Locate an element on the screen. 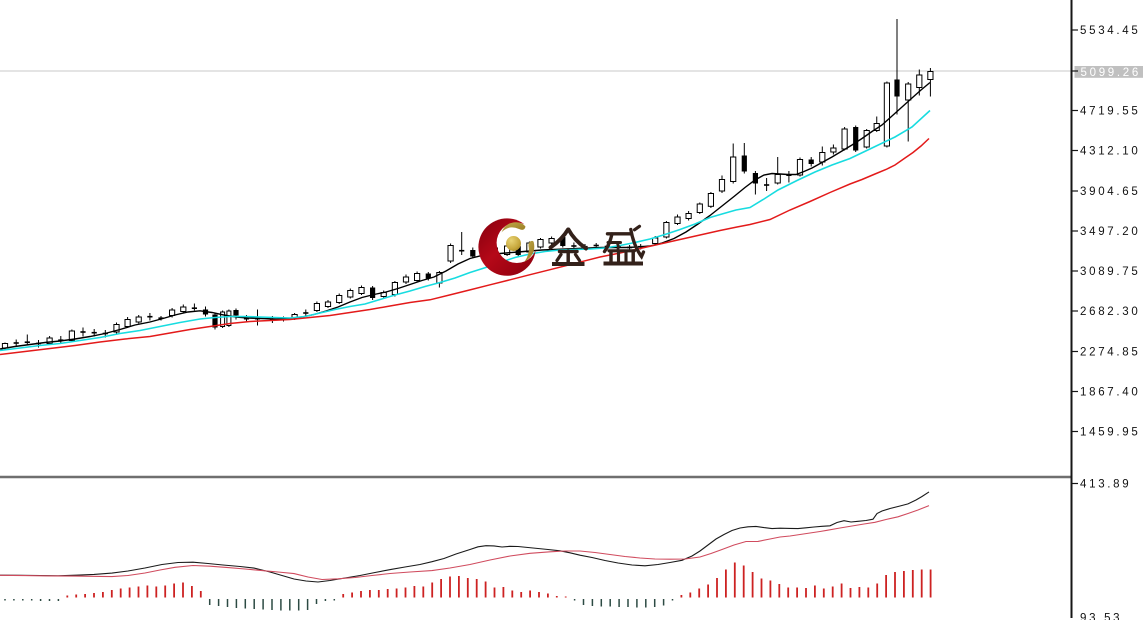 This screenshot has width=1143, height=620. svg-text: 5534.45 is located at coordinates (1110, 31).